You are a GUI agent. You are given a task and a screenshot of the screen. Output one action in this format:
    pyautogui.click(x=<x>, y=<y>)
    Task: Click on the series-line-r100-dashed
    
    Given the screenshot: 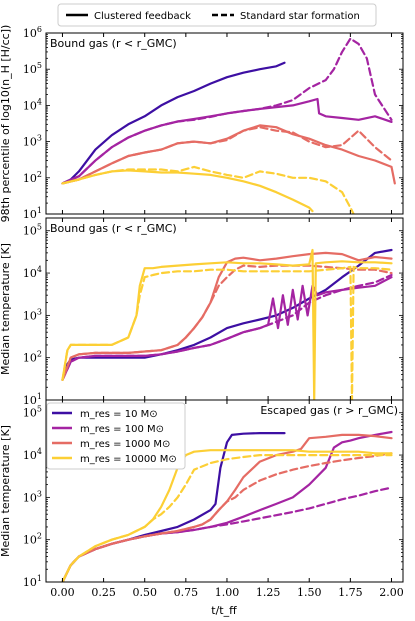 What is the action you would take?
    pyautogui.click(x=227, y=327)
    